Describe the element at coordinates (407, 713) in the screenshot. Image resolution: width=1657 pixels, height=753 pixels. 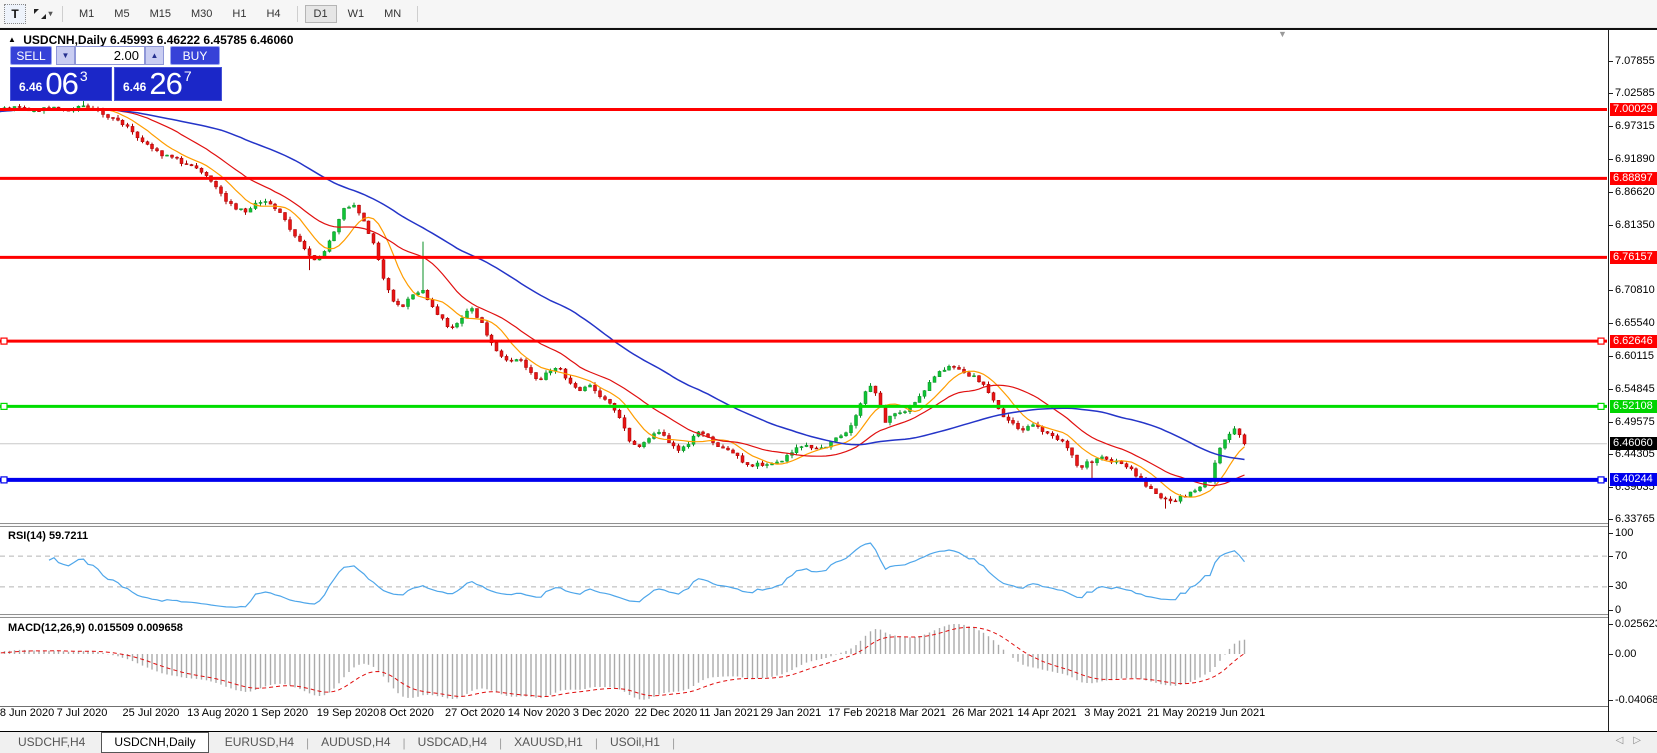
I see `date-axis-label: 8 Oct 2020` at that location.